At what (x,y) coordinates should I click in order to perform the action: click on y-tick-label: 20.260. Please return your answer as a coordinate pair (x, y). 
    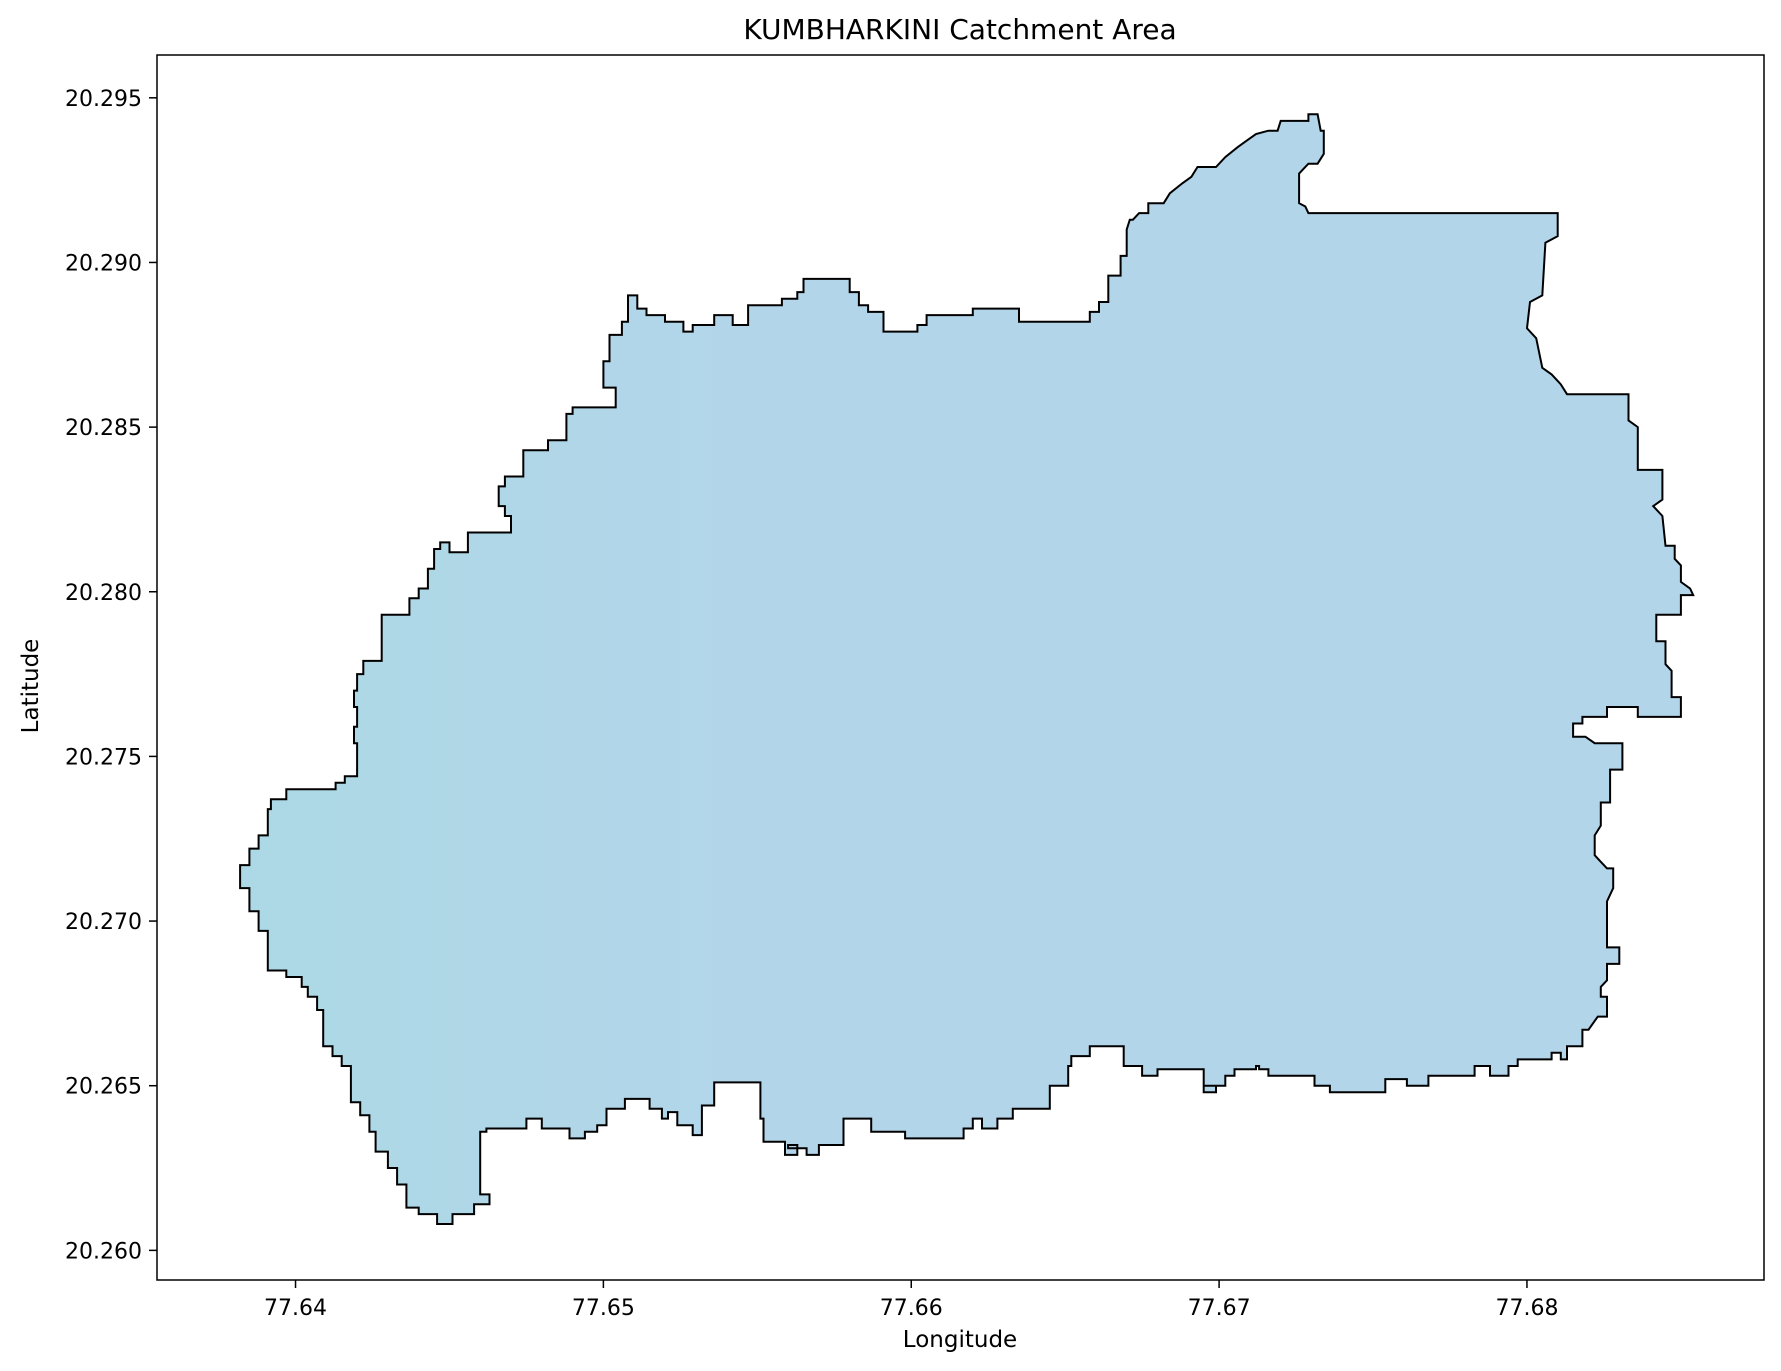
    Looking at the image, I should click on (103, 1251).